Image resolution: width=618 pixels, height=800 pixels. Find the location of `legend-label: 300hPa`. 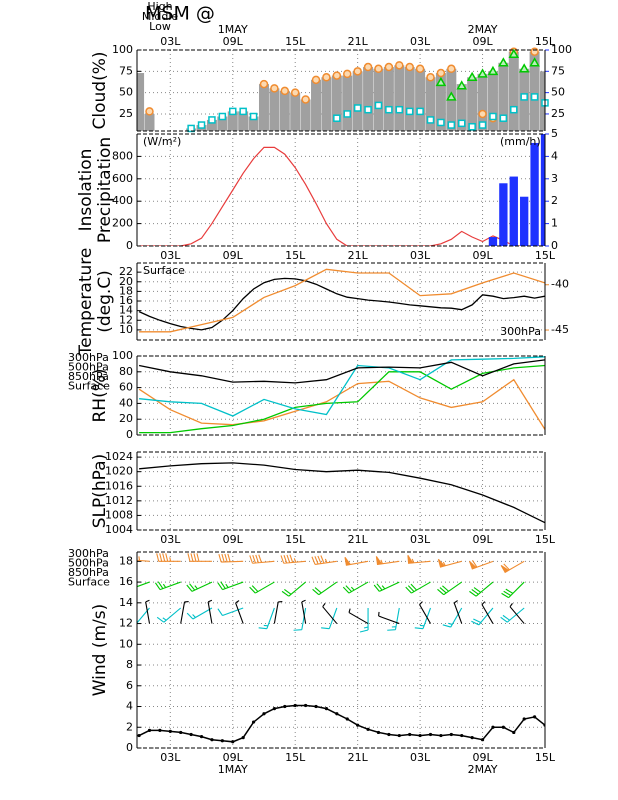

legend-label: 300hPa is located at coordinates (88, 357).